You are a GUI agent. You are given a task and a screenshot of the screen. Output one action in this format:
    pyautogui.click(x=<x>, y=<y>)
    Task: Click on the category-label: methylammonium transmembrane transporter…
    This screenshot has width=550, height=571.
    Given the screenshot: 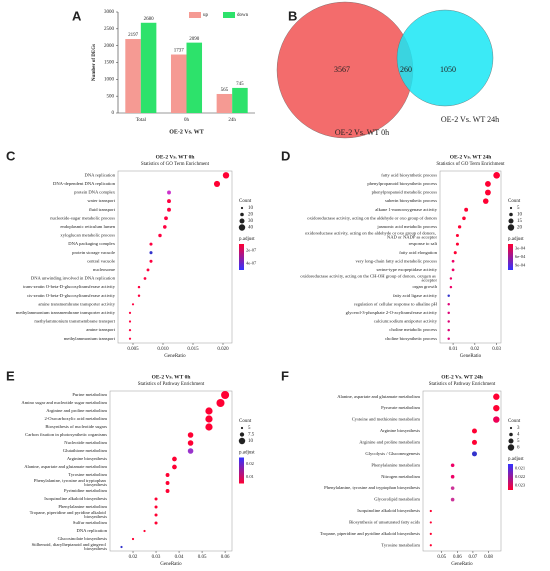 What is the action you would take?
    pyautogui.click(x=66, y=312)
    